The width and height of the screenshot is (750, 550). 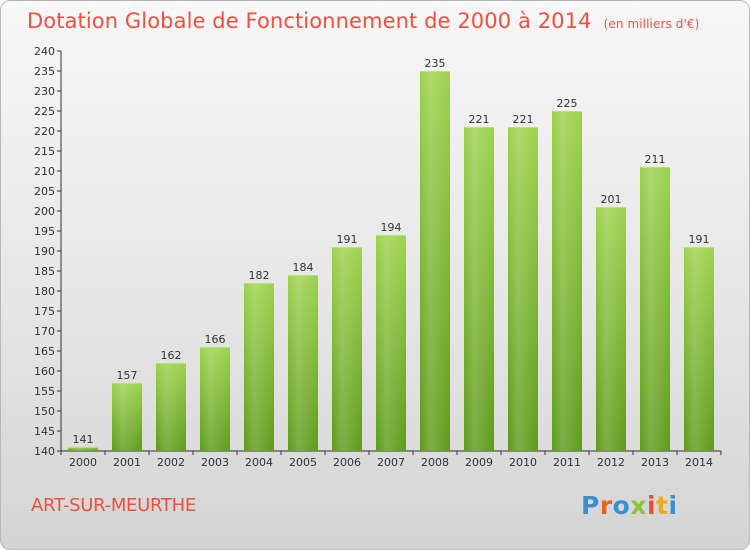 I want to click on y-tick-label: 140, so click(x=44, y=451).